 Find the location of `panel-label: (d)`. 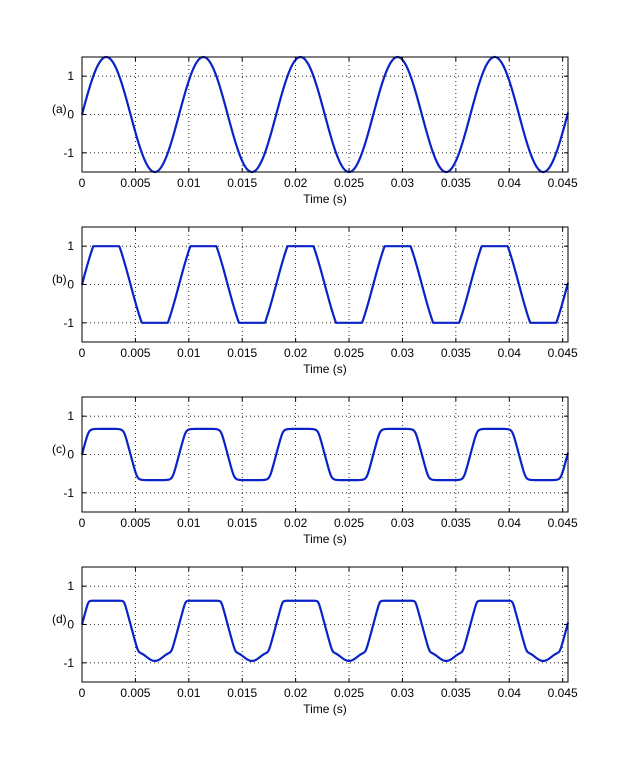

panel-label: (d) is located at coordinates (59, 619).